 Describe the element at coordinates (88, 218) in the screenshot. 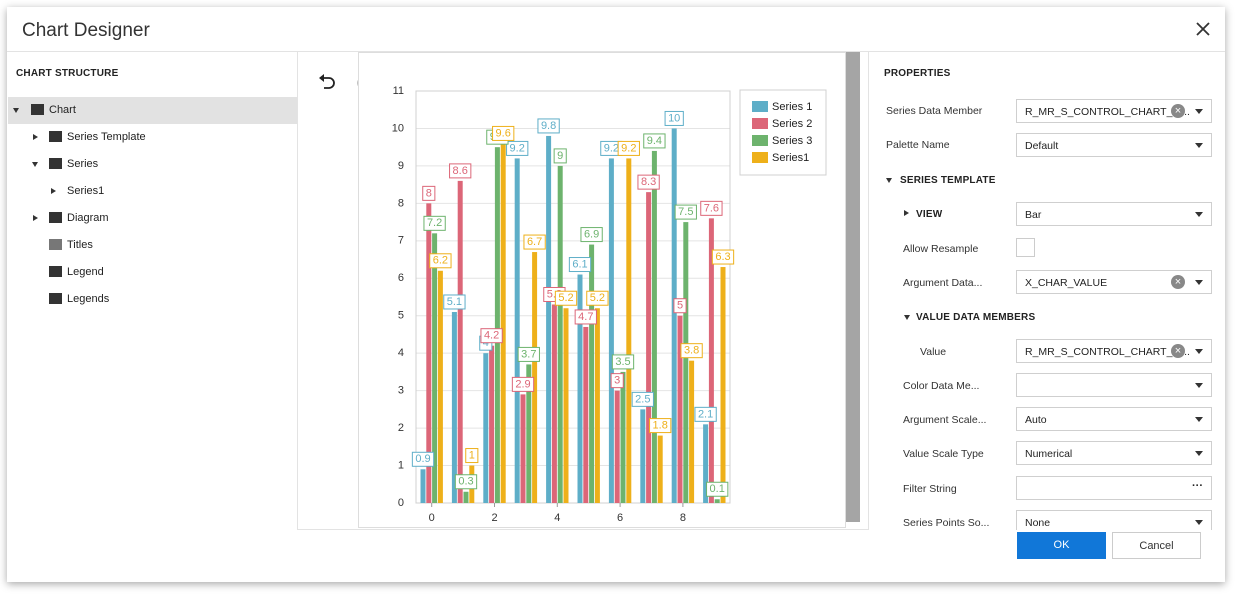

I see `tree-item: Diagram` at that location.